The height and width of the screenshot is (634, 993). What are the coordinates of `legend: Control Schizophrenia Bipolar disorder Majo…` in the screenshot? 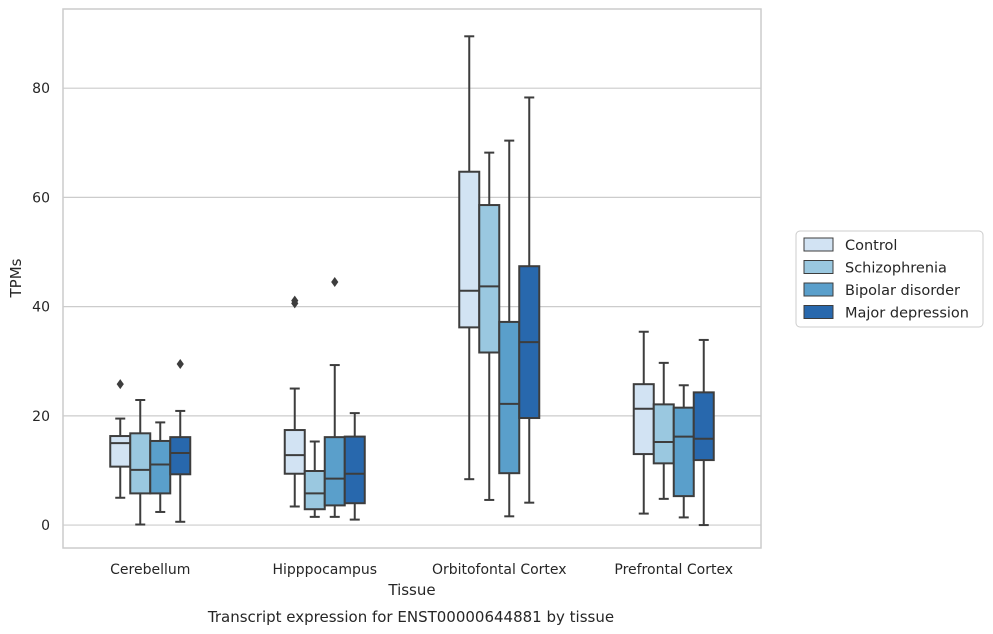 It's located at (889, 279).